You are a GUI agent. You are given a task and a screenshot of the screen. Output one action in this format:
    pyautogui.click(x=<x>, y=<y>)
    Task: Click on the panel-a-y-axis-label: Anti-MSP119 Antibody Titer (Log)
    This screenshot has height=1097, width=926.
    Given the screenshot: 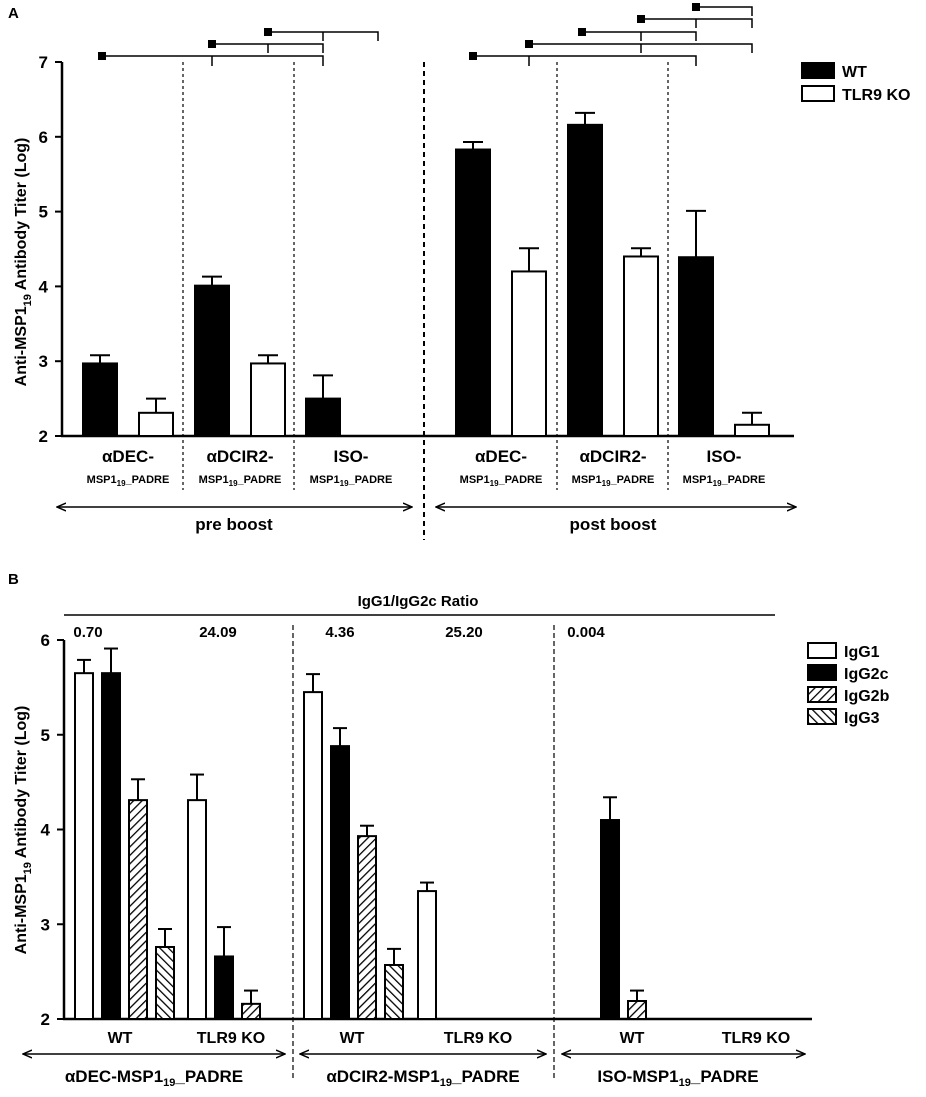 What is the action you would take?
    pyautogui.click(x=23, y=262)
    